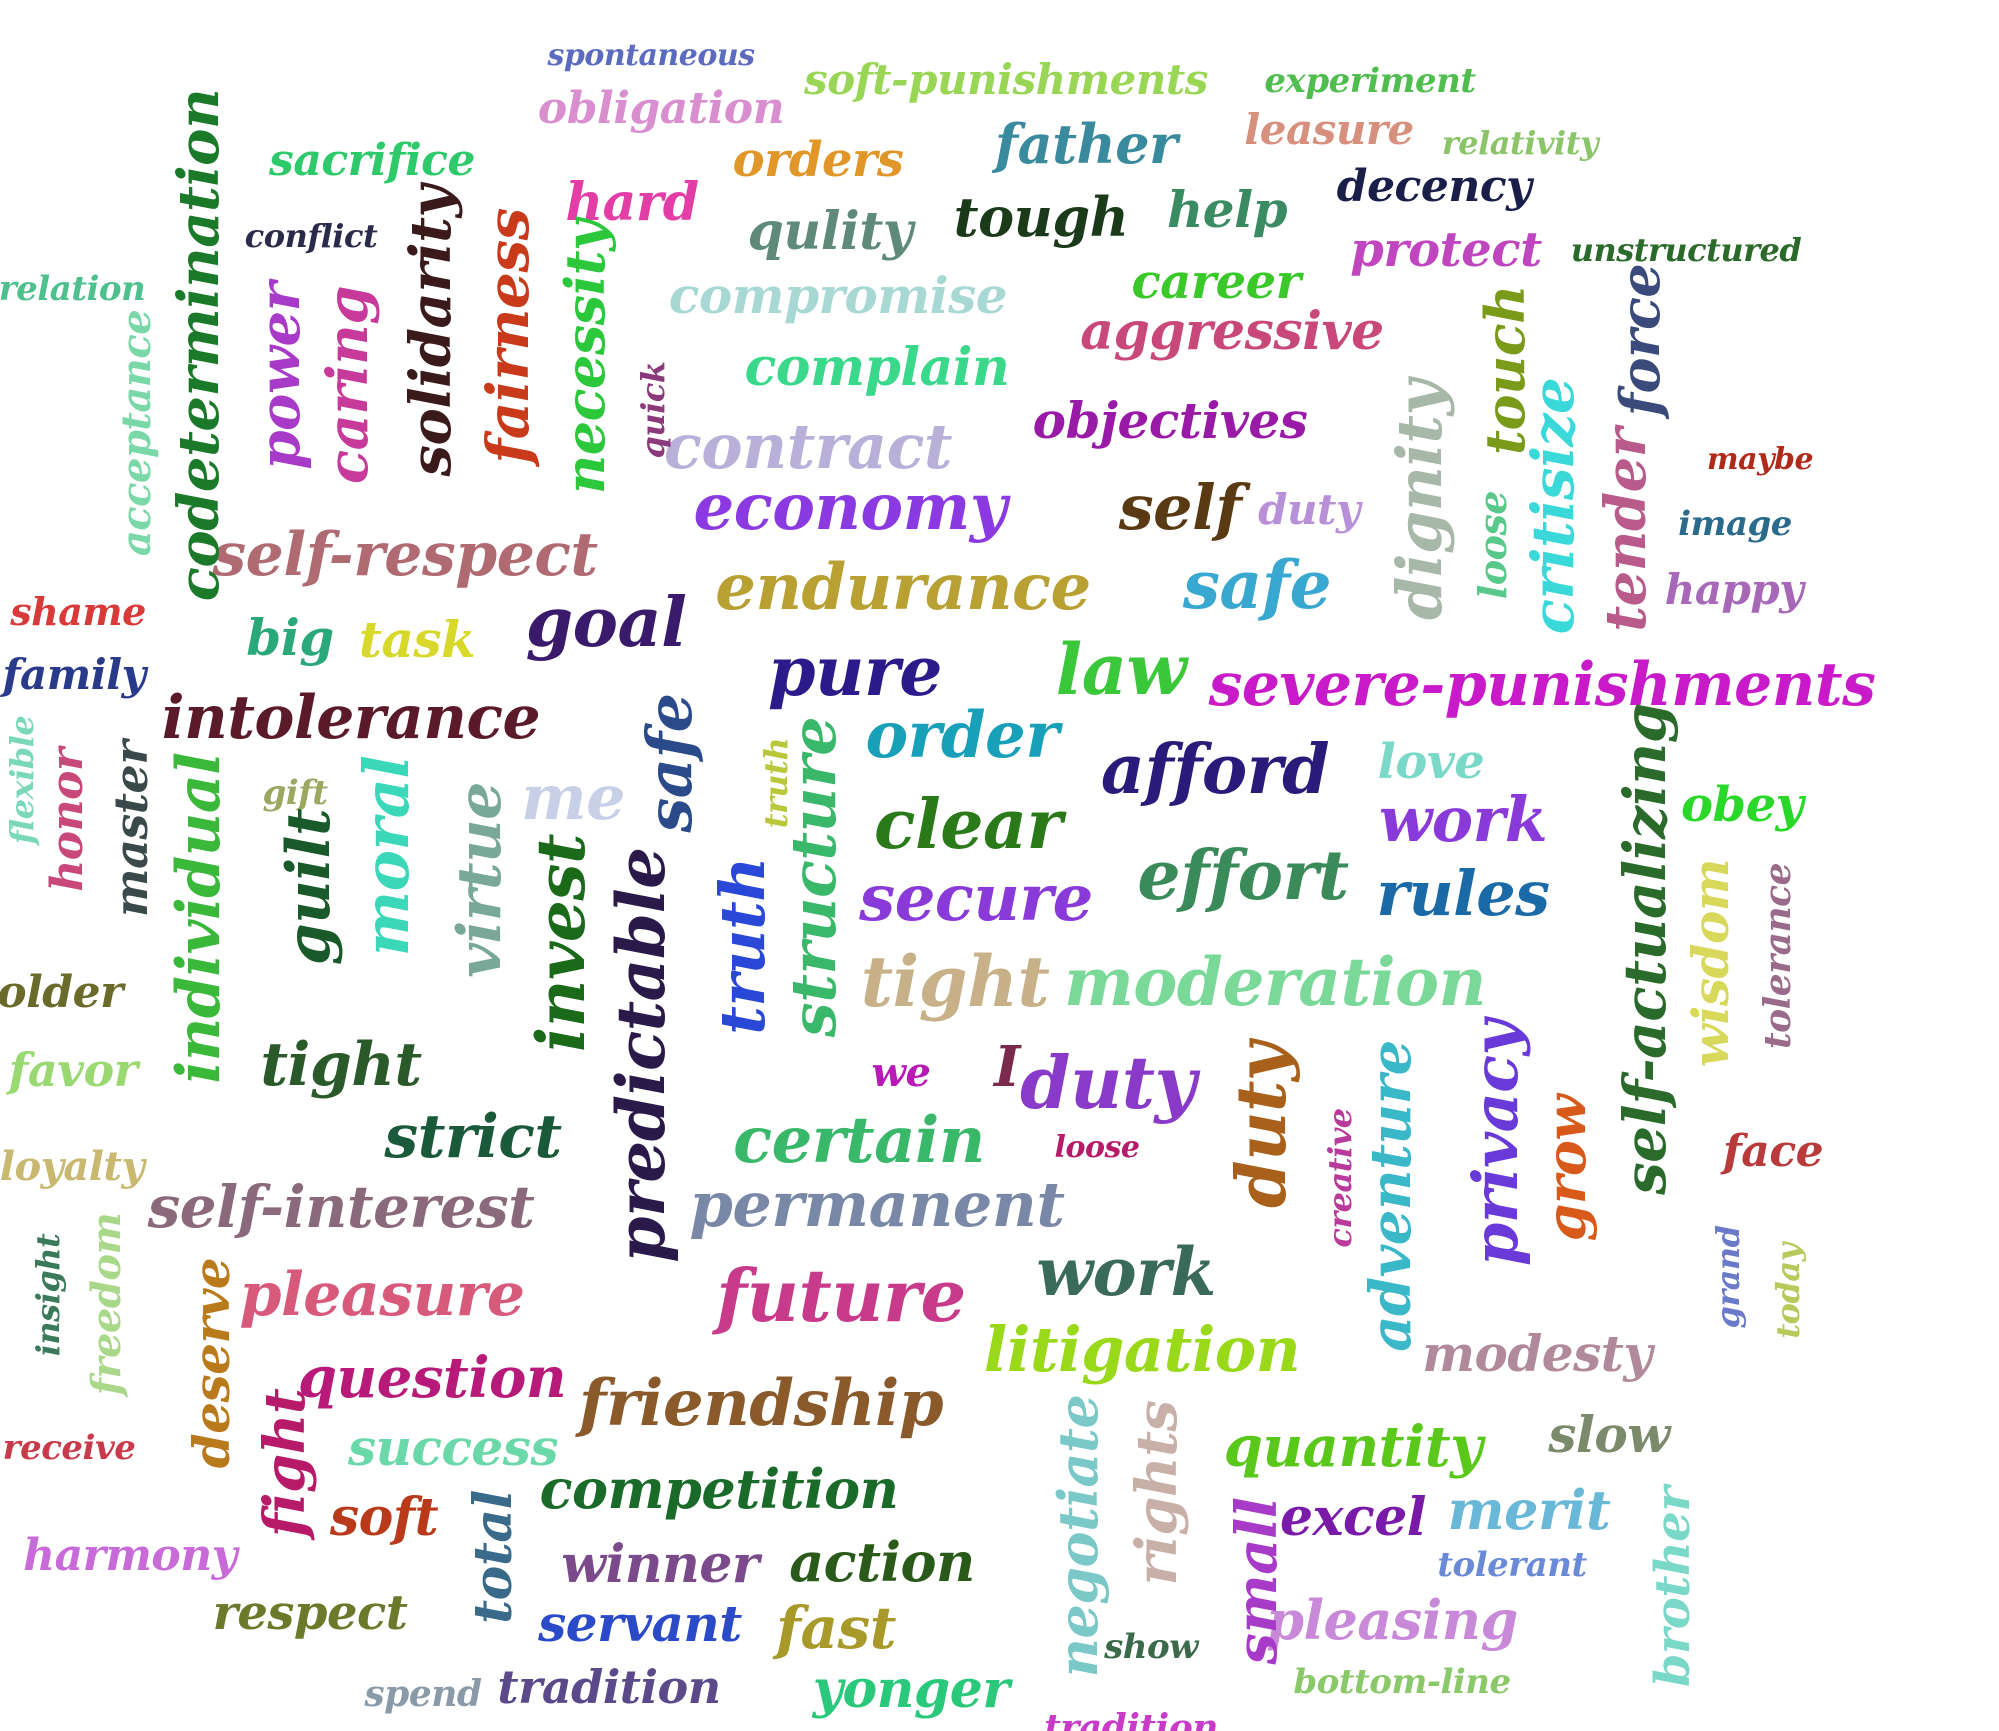 The image size is (1999, 1731). I want to click on cloud-word: image, so click(1735, 524).